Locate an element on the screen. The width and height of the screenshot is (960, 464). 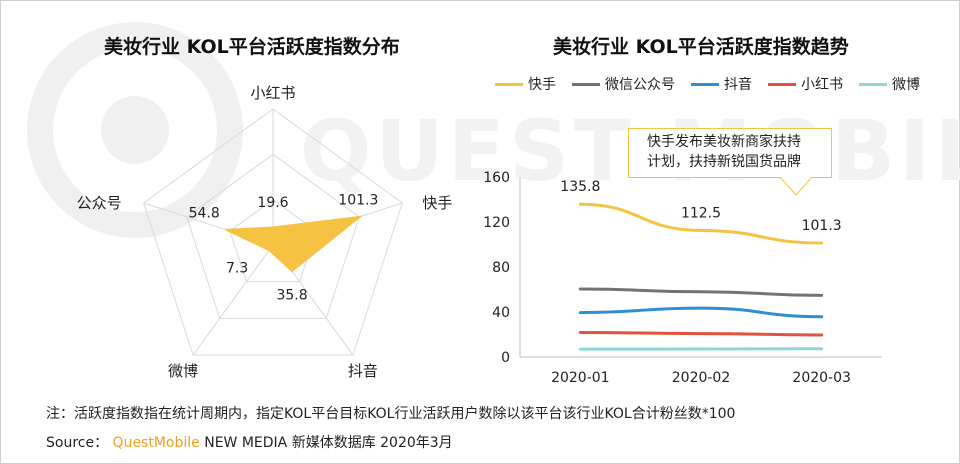
series-line-kuaishou is located at coordinates (701, 223).